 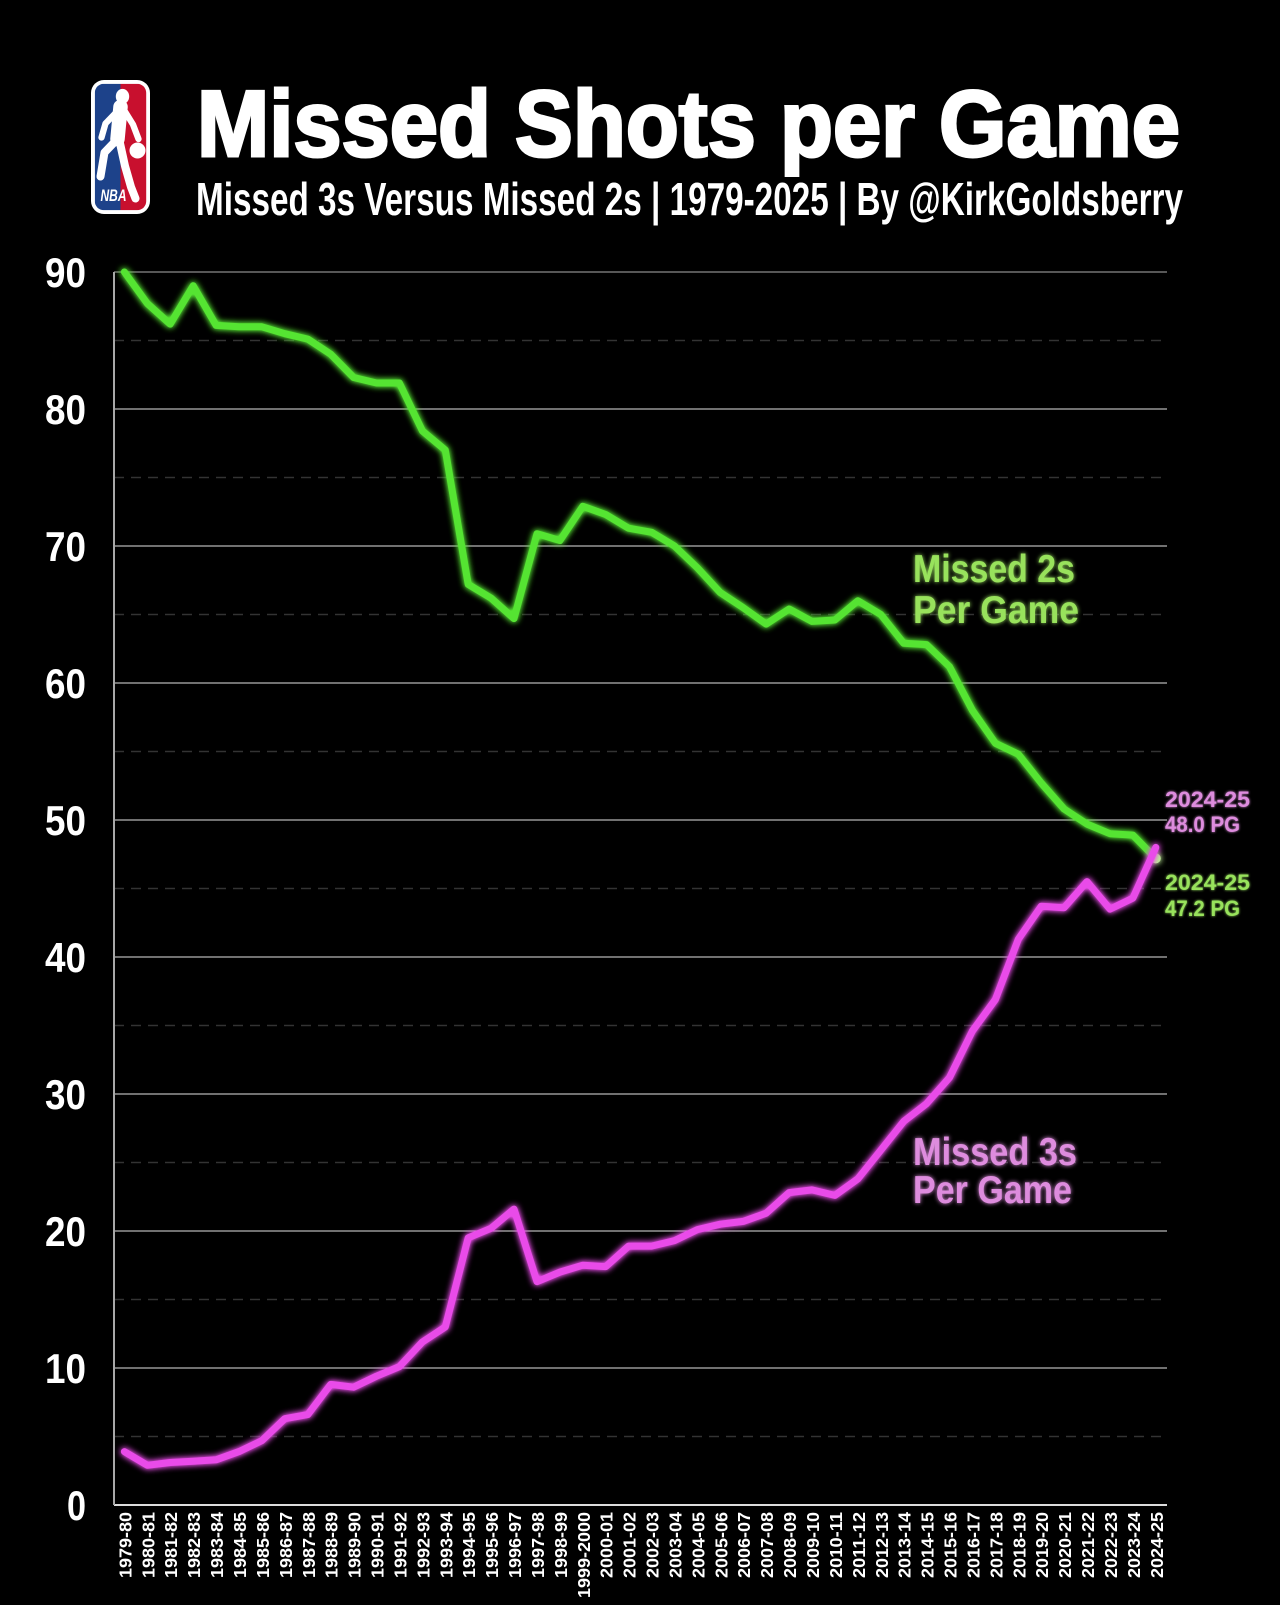 I want to click on svg-text: 20, so click(x=65, y=1231).